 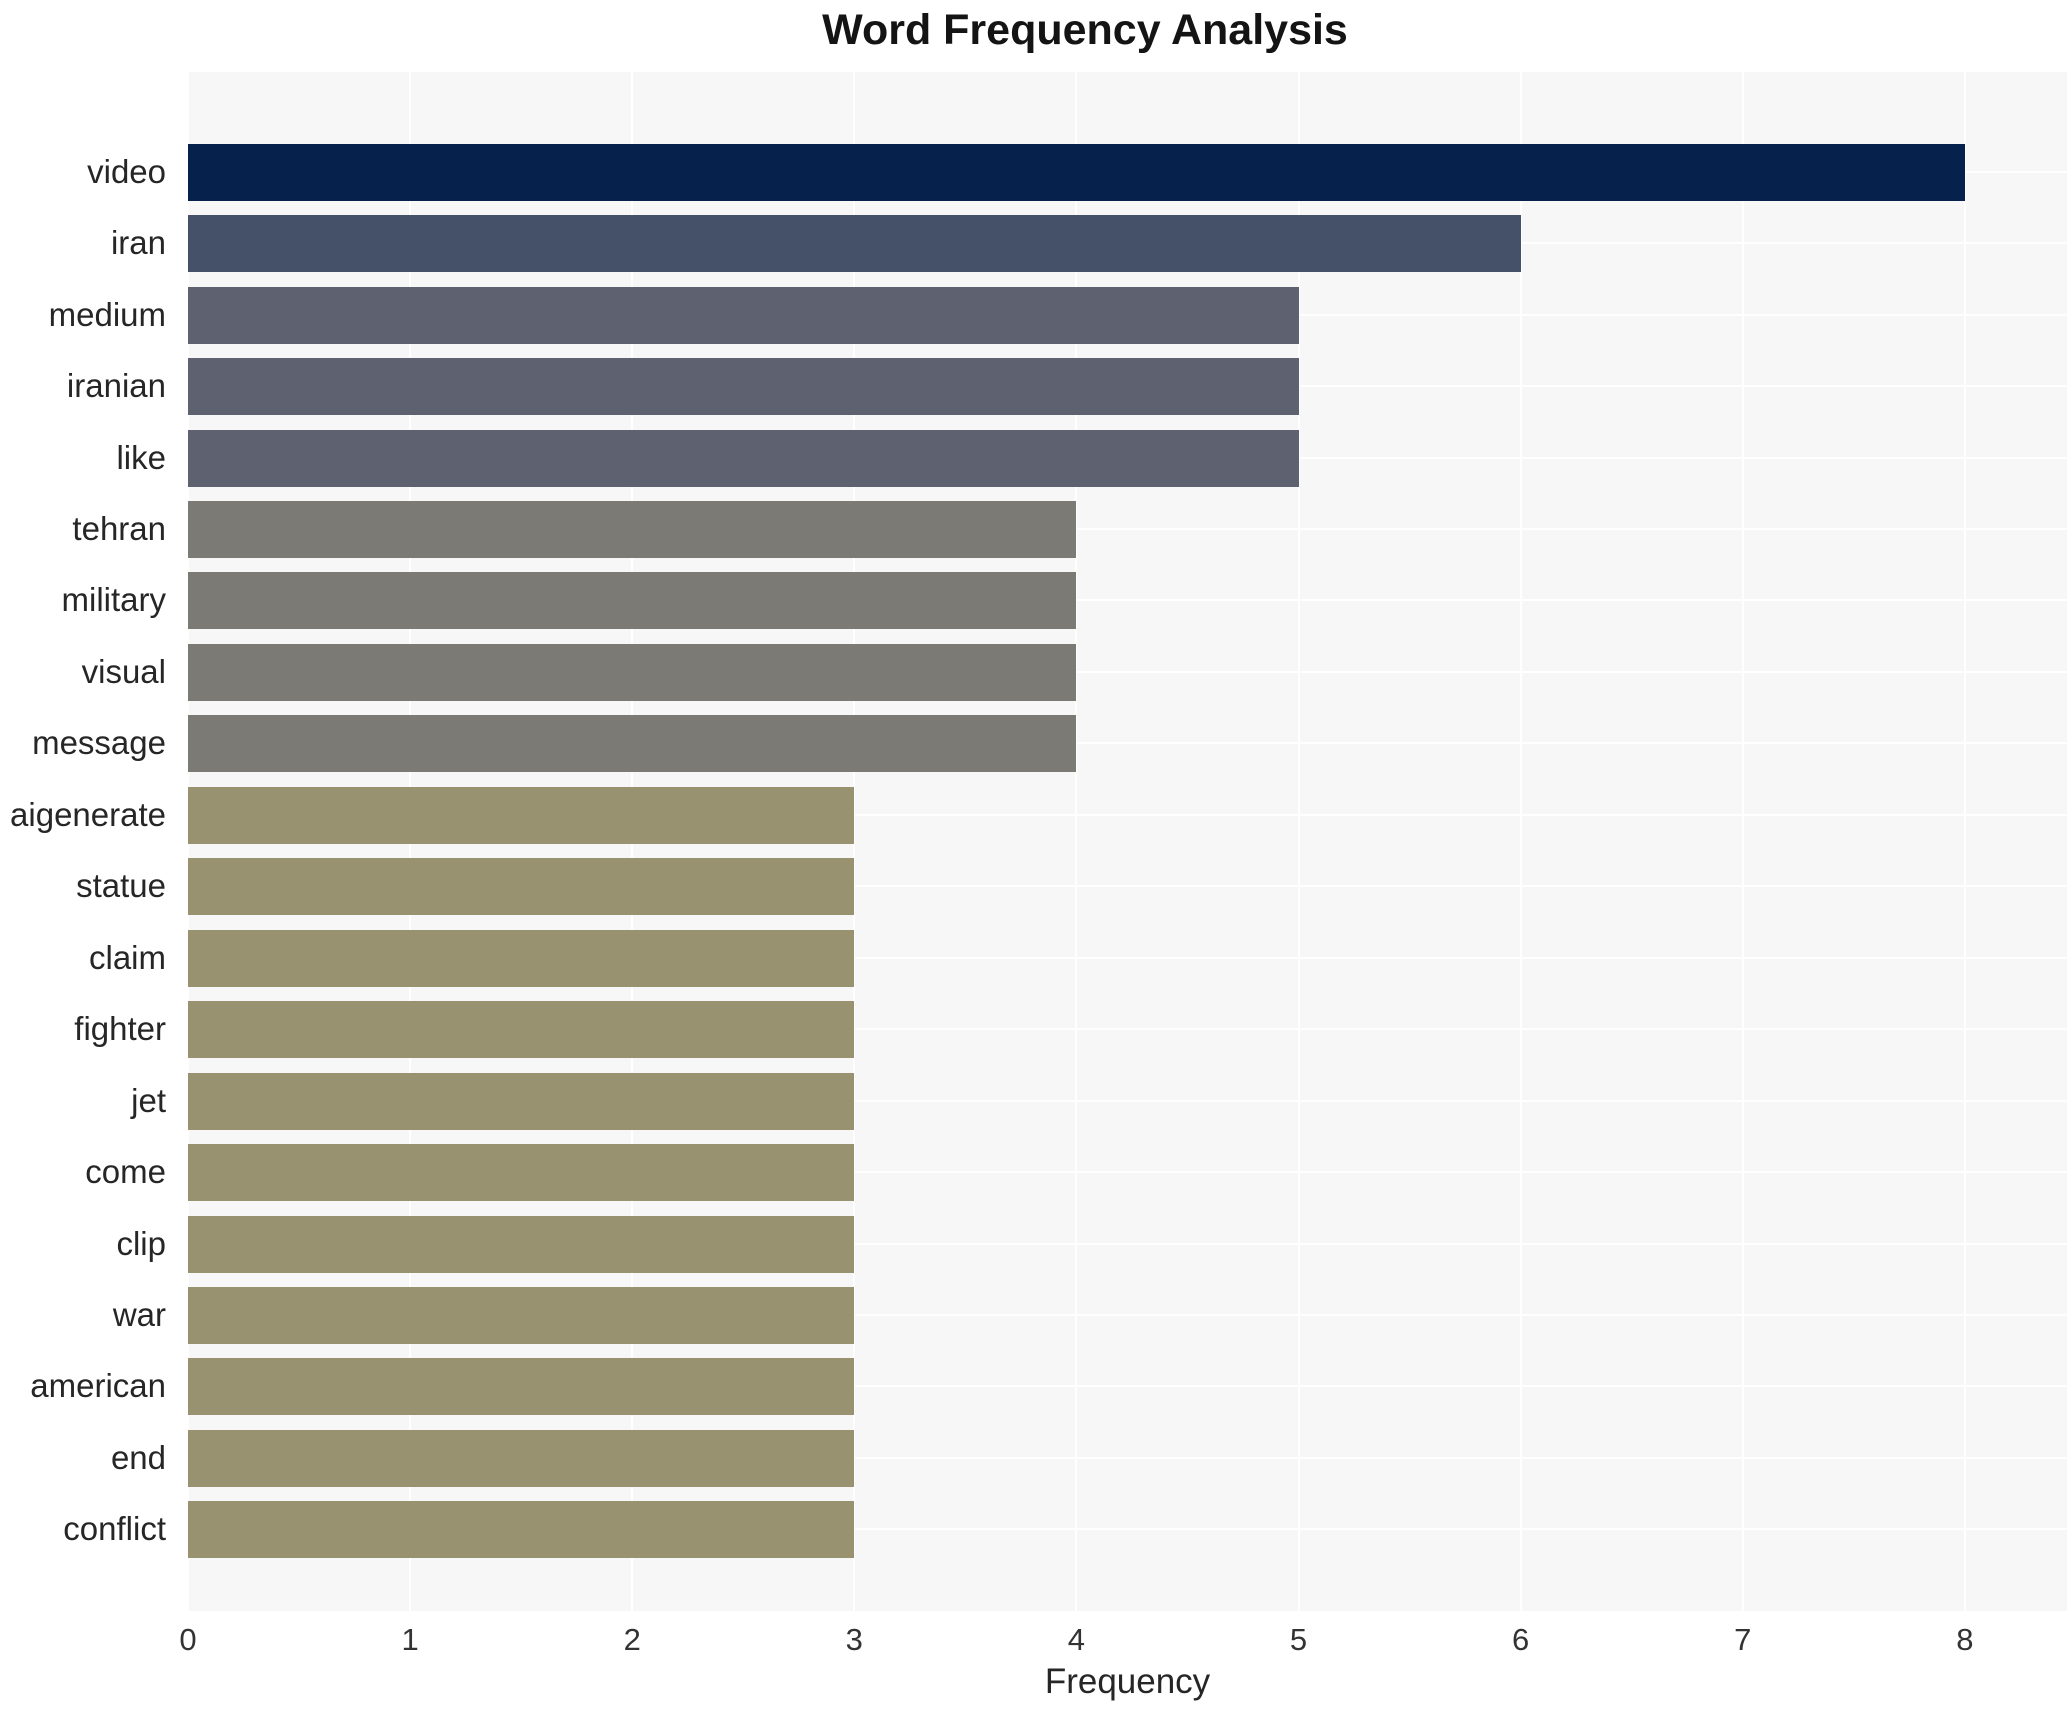 I want to click on bar-come, so click(x=521, y=1173).